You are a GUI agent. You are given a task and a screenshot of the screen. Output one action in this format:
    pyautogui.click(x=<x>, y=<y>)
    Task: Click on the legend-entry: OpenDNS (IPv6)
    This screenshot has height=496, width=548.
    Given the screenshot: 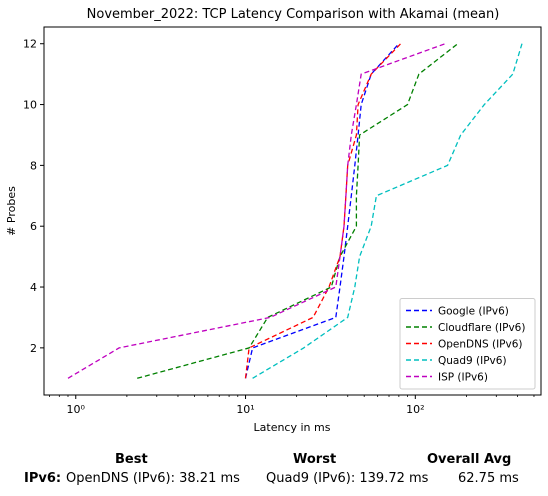 What is the action you would take?
    pyautogui.click(x=480, y=345)
    